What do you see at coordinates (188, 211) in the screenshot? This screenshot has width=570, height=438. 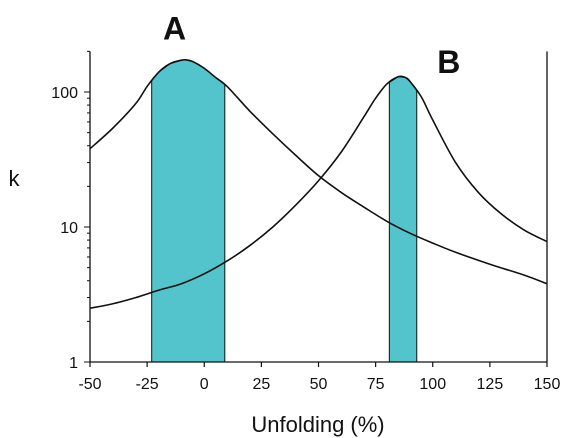 I see `shaded-region-a` at bounding box center [188, 211].